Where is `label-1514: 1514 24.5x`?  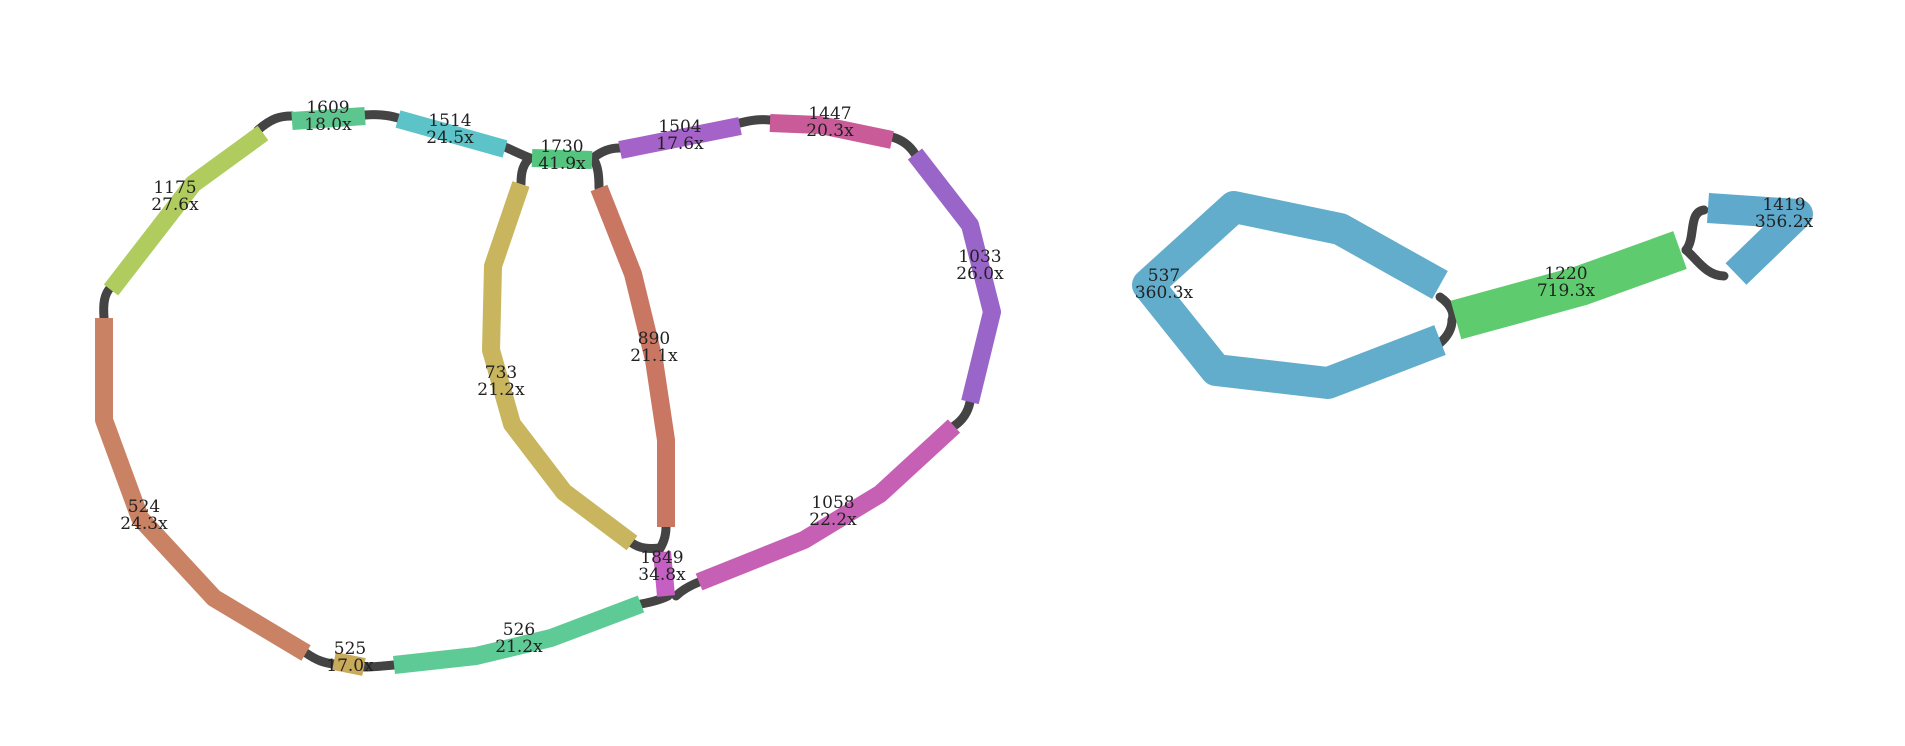 label-1514: 1514 24.5x is located at coordinates (450, 129).